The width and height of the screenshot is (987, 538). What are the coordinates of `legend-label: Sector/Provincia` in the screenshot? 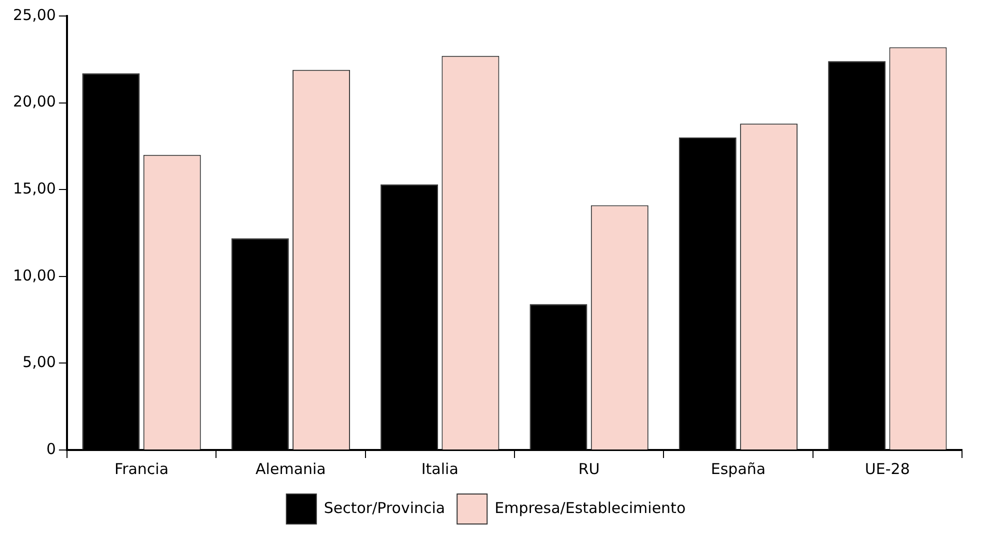 It's located at (385, 507).